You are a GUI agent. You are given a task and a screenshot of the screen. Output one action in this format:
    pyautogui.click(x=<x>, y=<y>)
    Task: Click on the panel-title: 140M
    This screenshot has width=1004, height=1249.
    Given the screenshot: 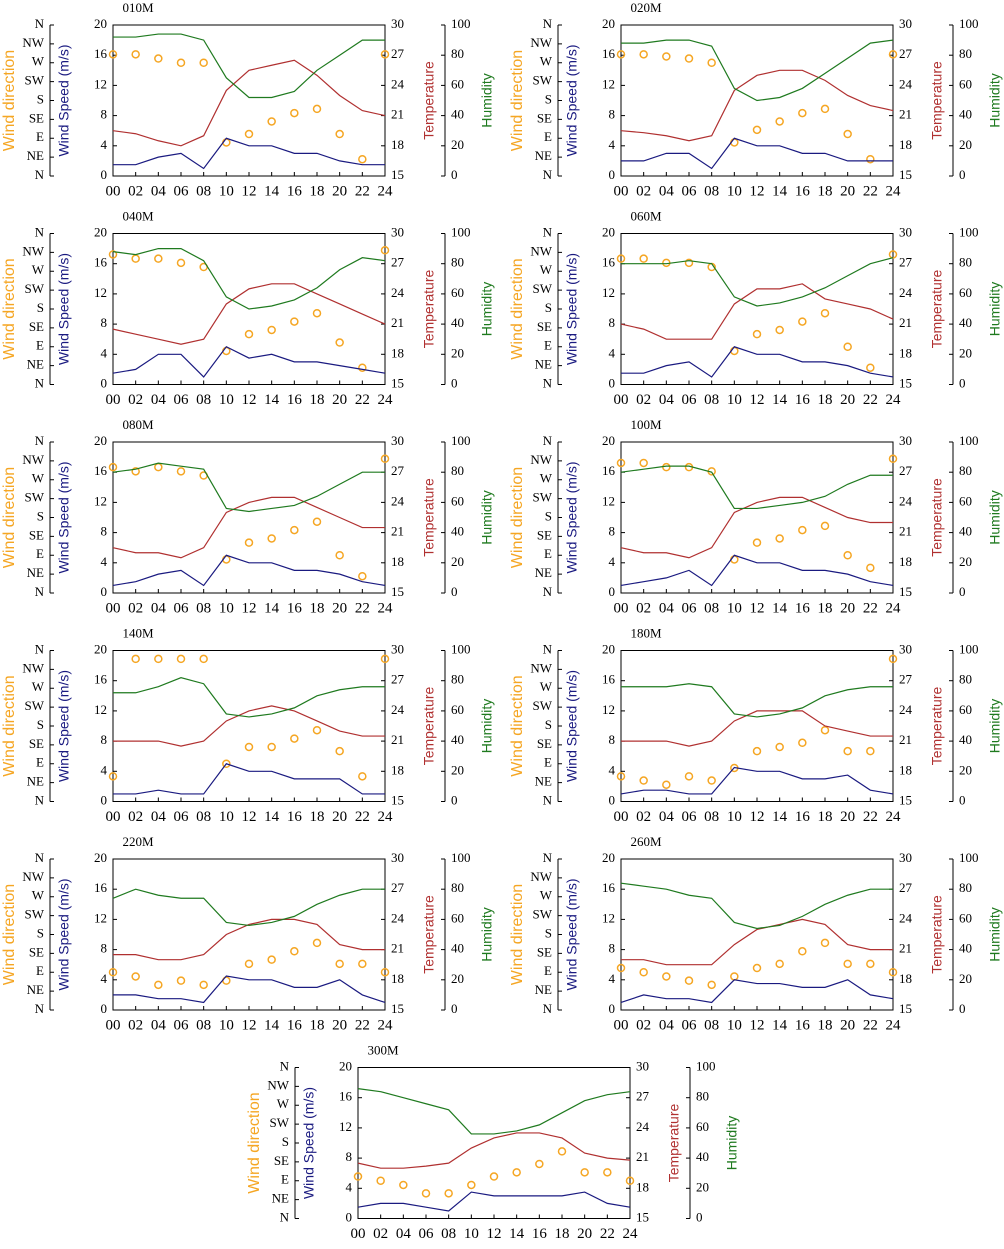 What is the action you would take?
    pyautogui.click(x=138, y=632)
    